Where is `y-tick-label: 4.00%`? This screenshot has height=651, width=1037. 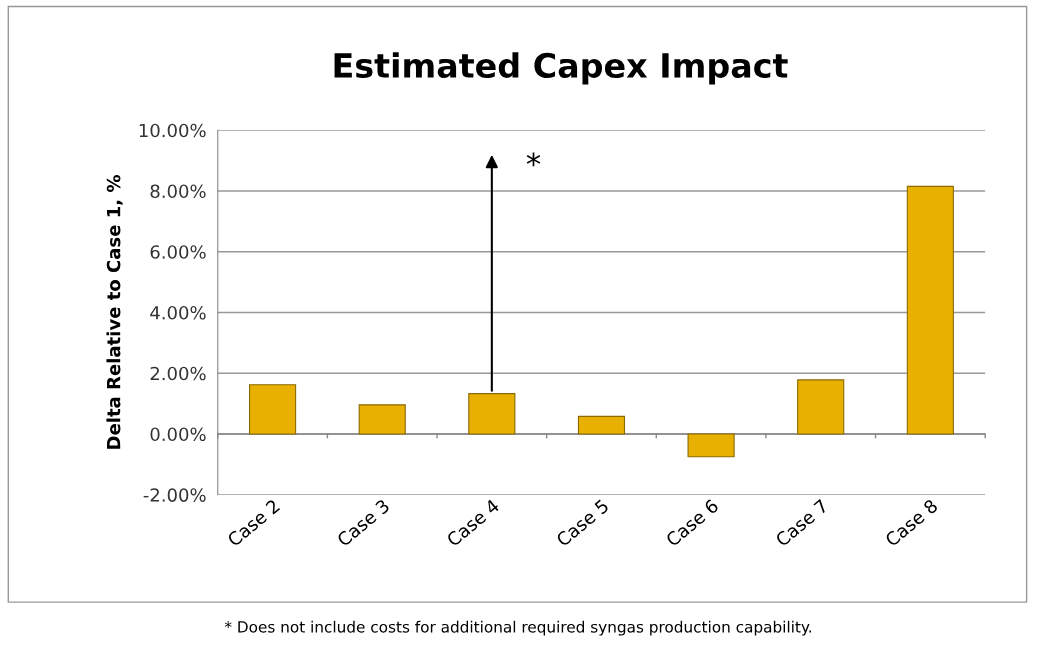 y-tick-label: 4.00% is located at coordinates (178, 312).